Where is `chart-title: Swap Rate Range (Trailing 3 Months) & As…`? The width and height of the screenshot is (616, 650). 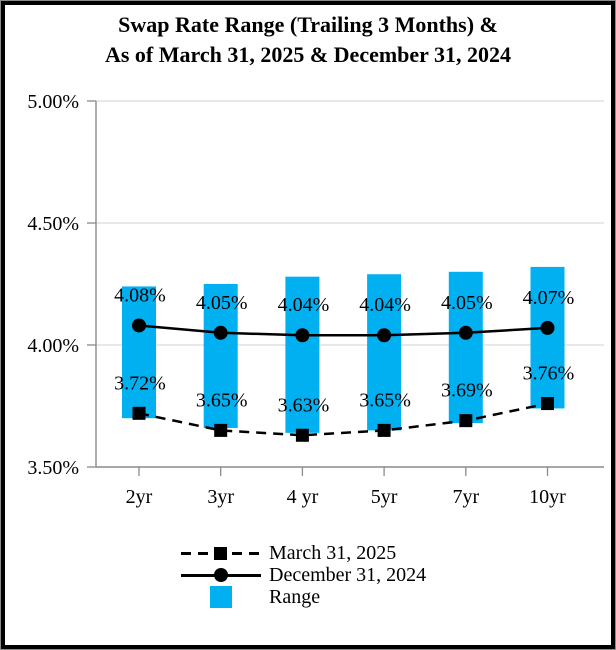
chart-title: Swap Rate Range (Trailing 3 Months) & As… is located at coordinates (308, 40).